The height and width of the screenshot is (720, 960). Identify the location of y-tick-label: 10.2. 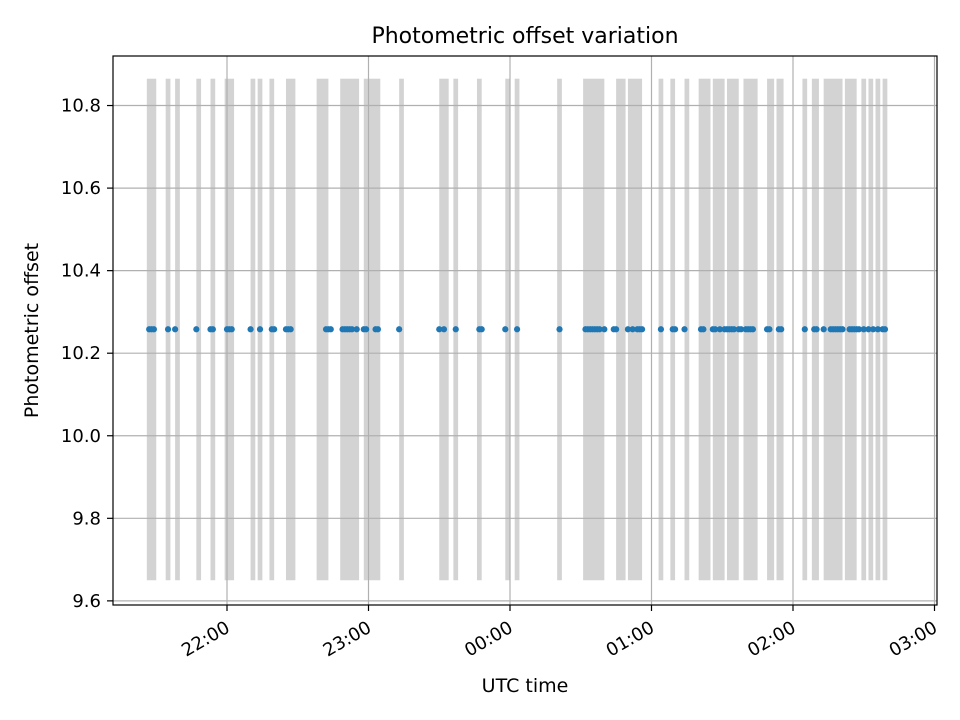
(81, 353).